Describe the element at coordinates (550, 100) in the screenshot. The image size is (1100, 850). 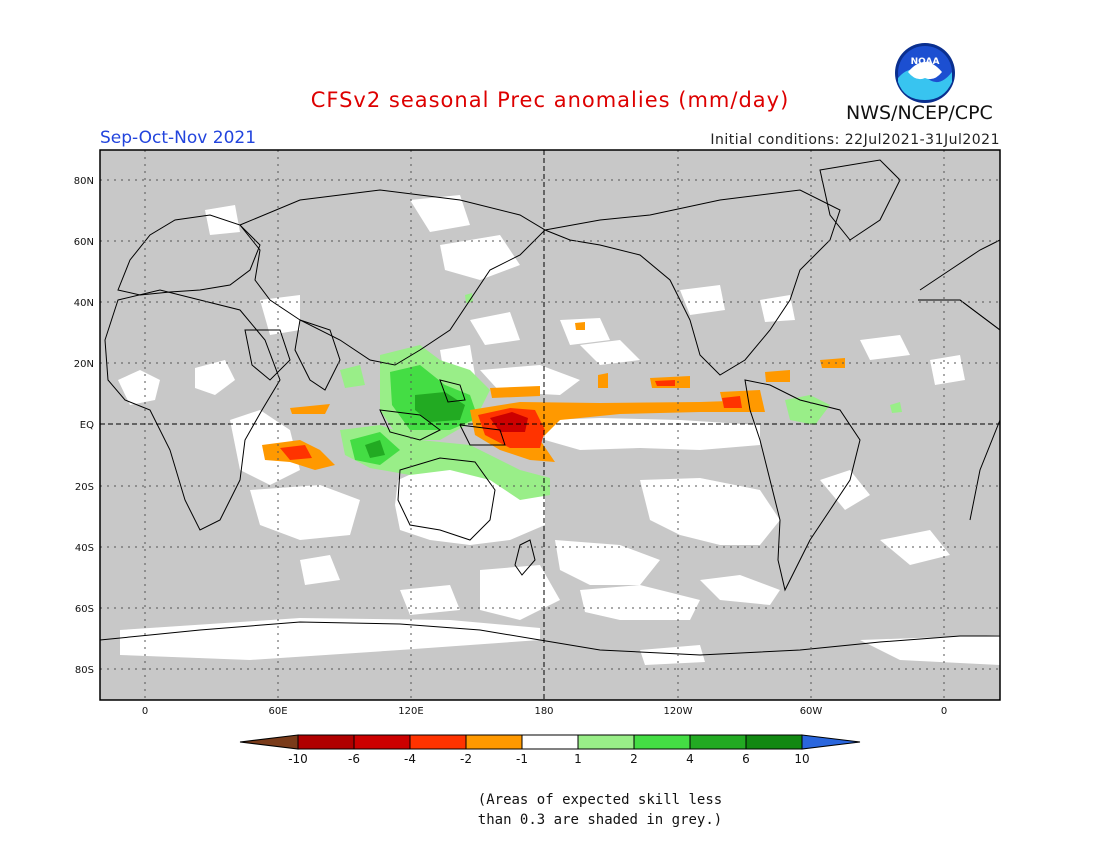
I see `map-title: CFSv2 seasonal Prec anomalies (mm/day)` at that location.